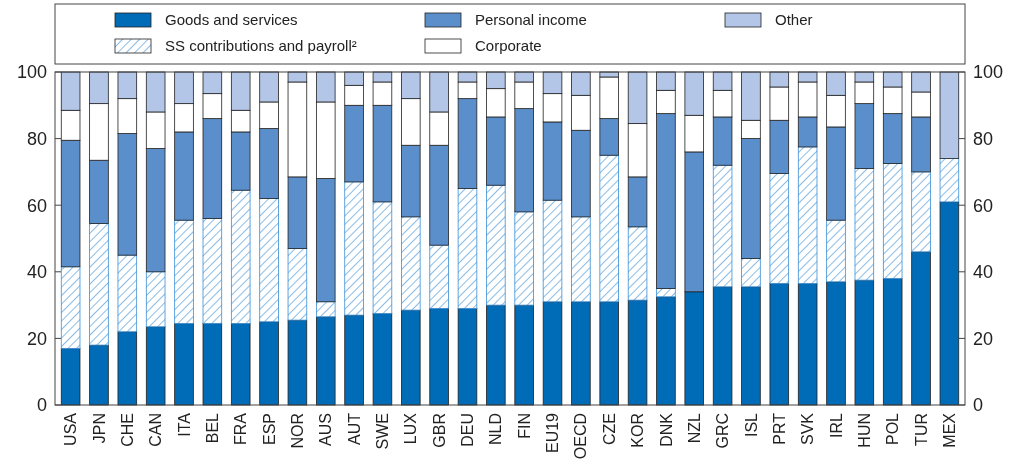 The width and height of the screenshot is (1010, 462). I want to click on x-tick-label: SWE, so click(383, 431).